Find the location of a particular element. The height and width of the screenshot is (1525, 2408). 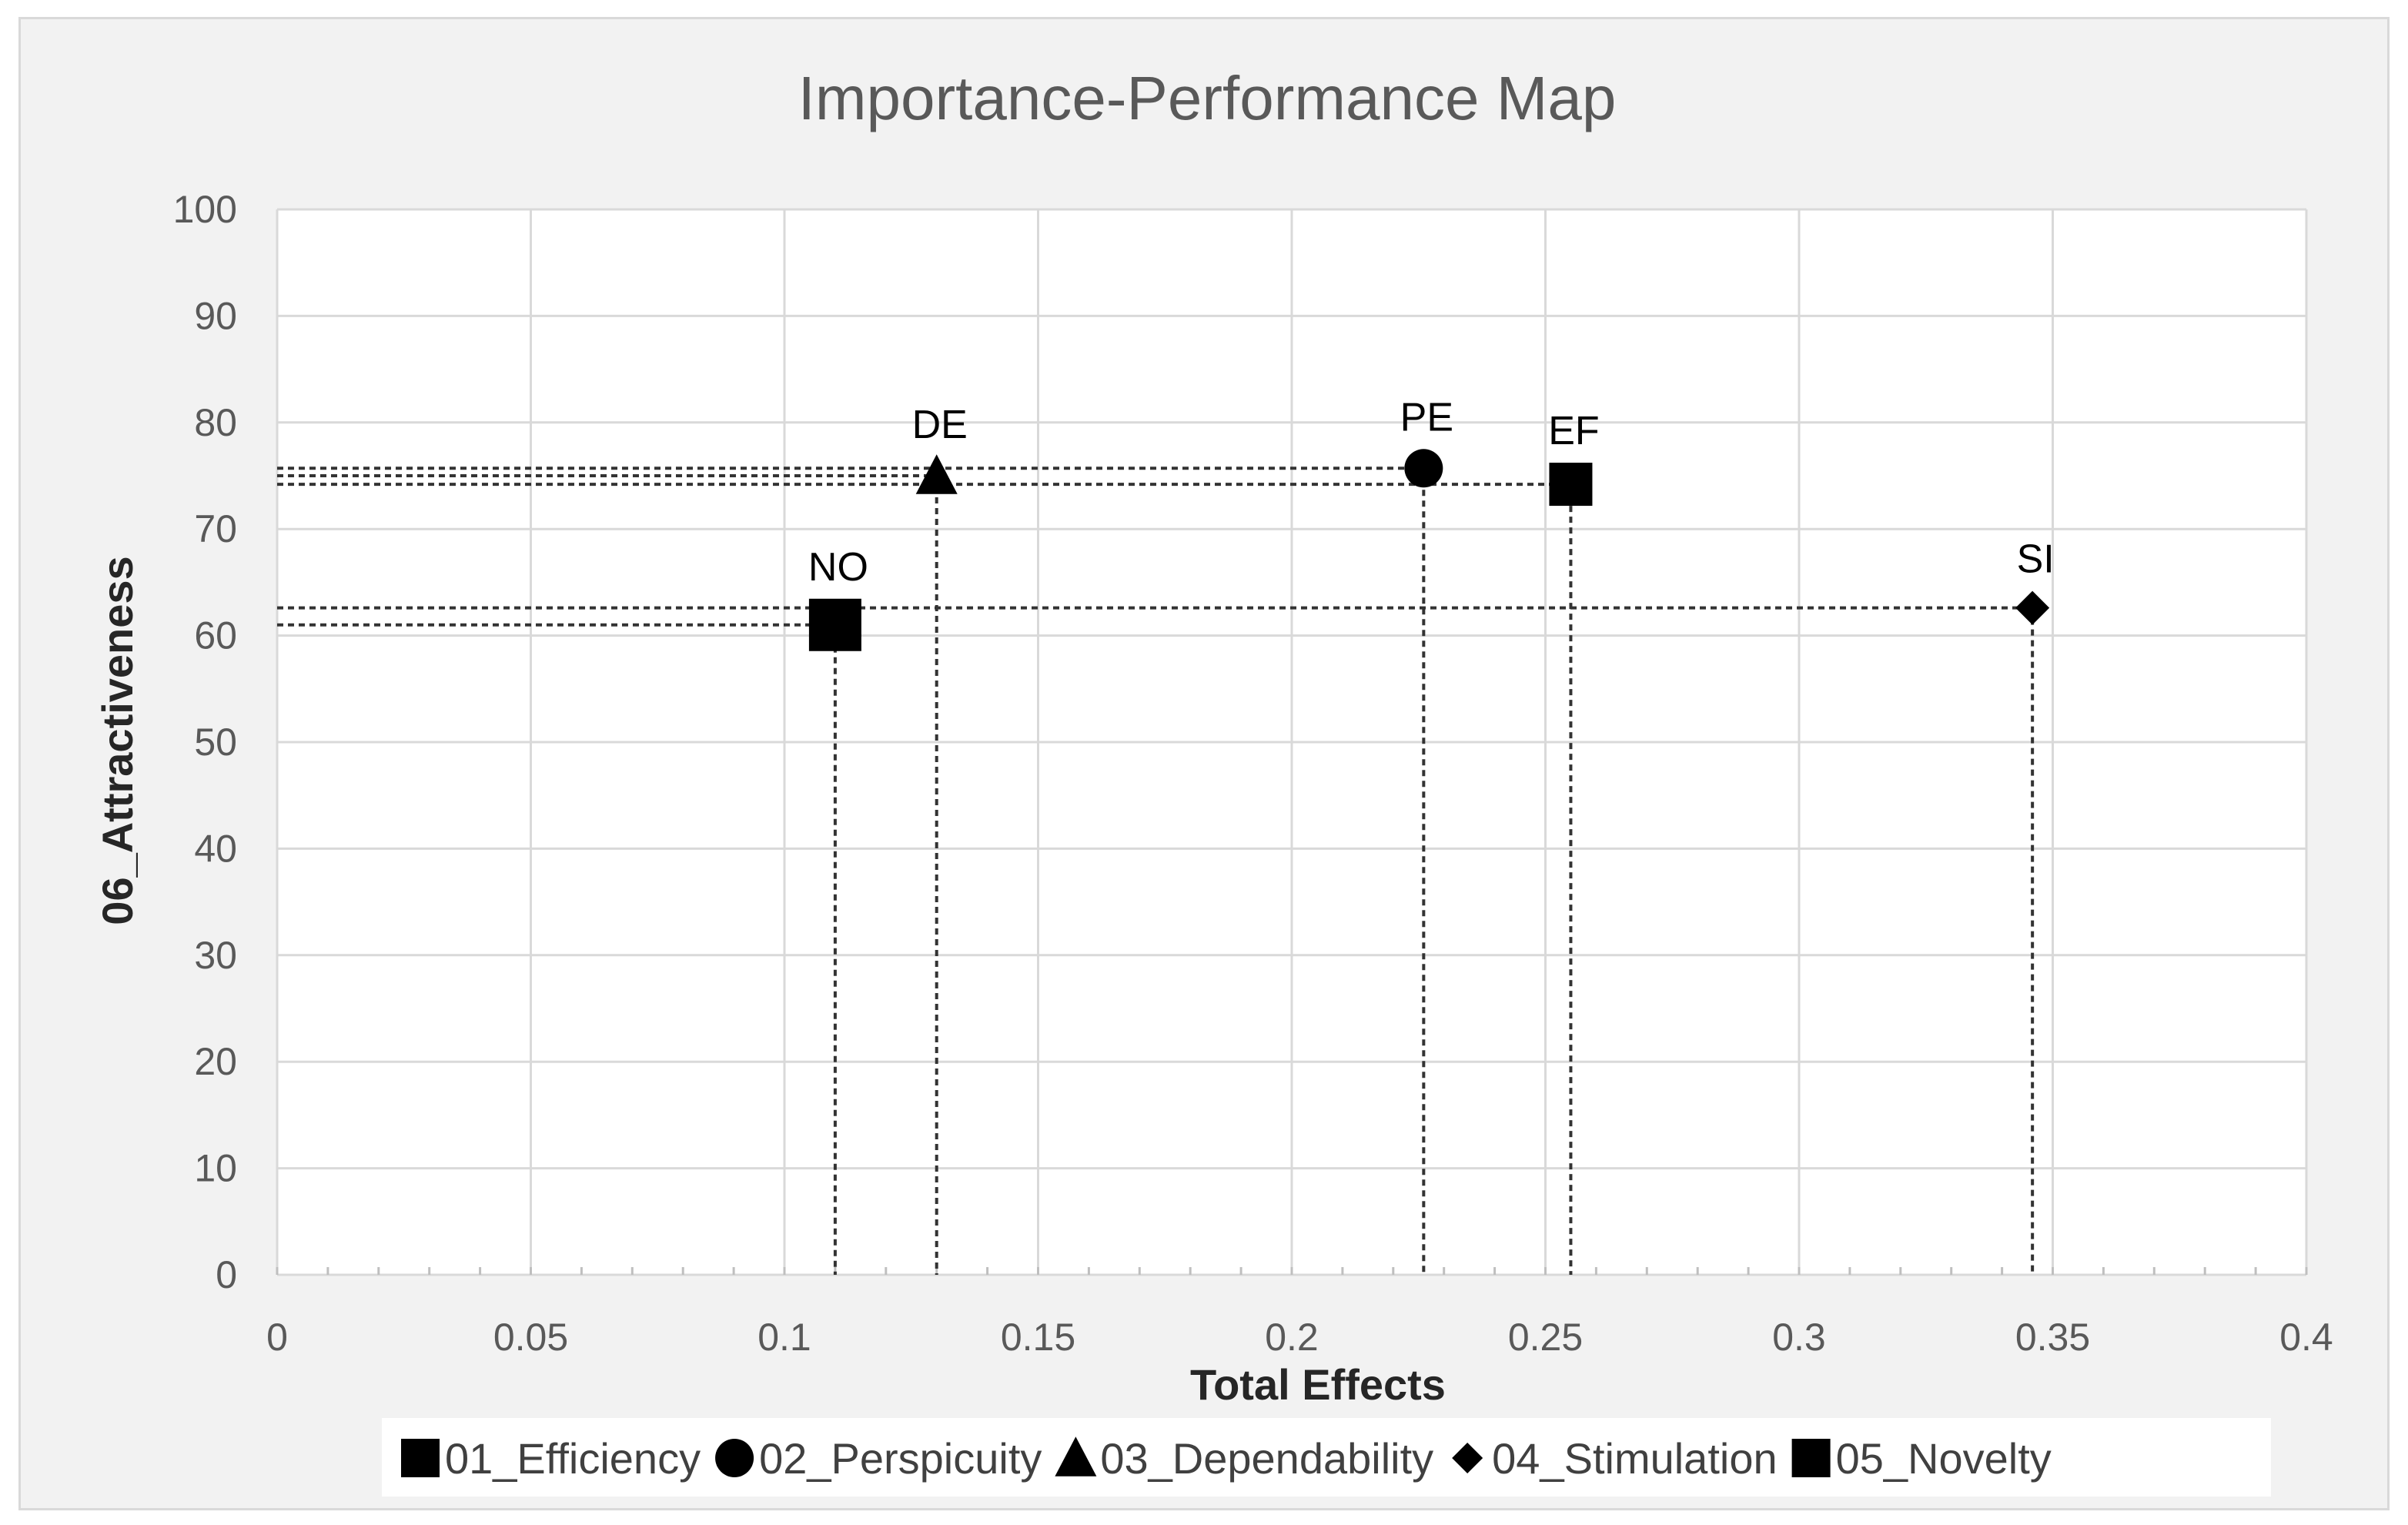

x-tick-label: 0.1 is located at coordinates (784, 1337).